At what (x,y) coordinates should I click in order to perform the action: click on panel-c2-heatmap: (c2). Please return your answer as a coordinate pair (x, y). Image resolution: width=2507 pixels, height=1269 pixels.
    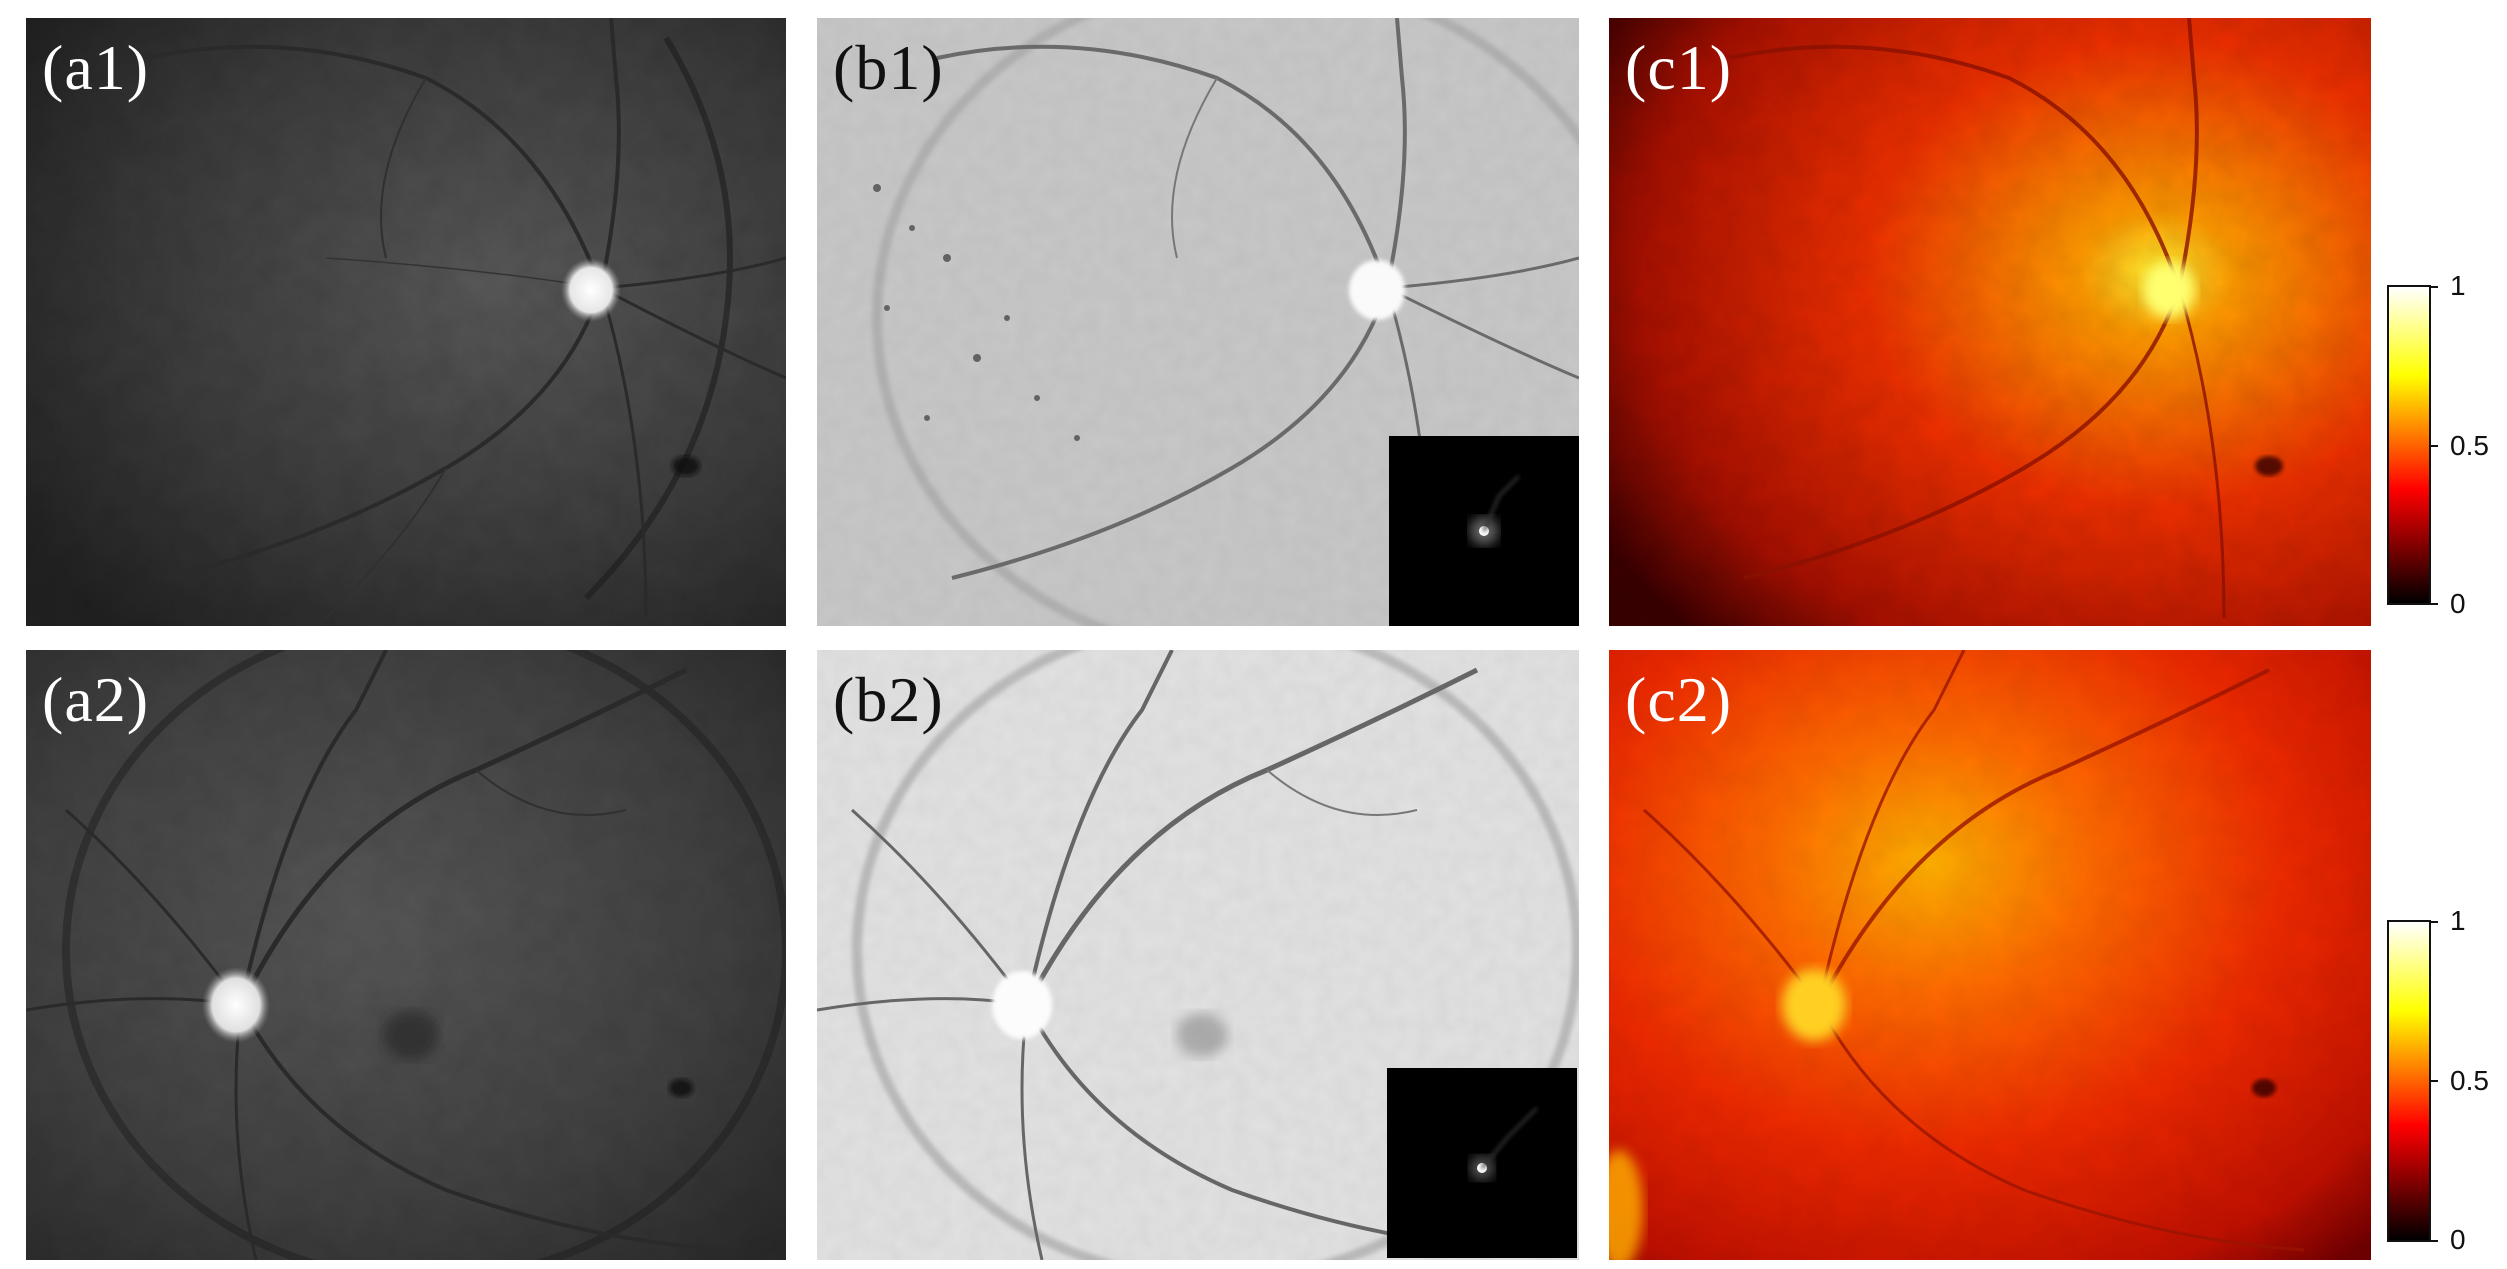
    Looking at the image, I should click on (1990, 955).